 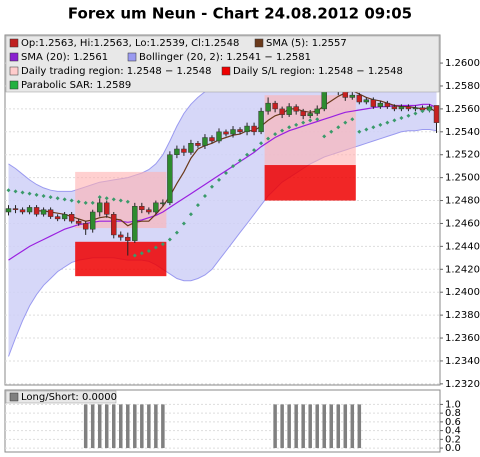 What do you see at coordinates (69, 397) in the screenshot?
I see `legend-label: Long/Short: 0.0000` at bounding box center [69, 397].